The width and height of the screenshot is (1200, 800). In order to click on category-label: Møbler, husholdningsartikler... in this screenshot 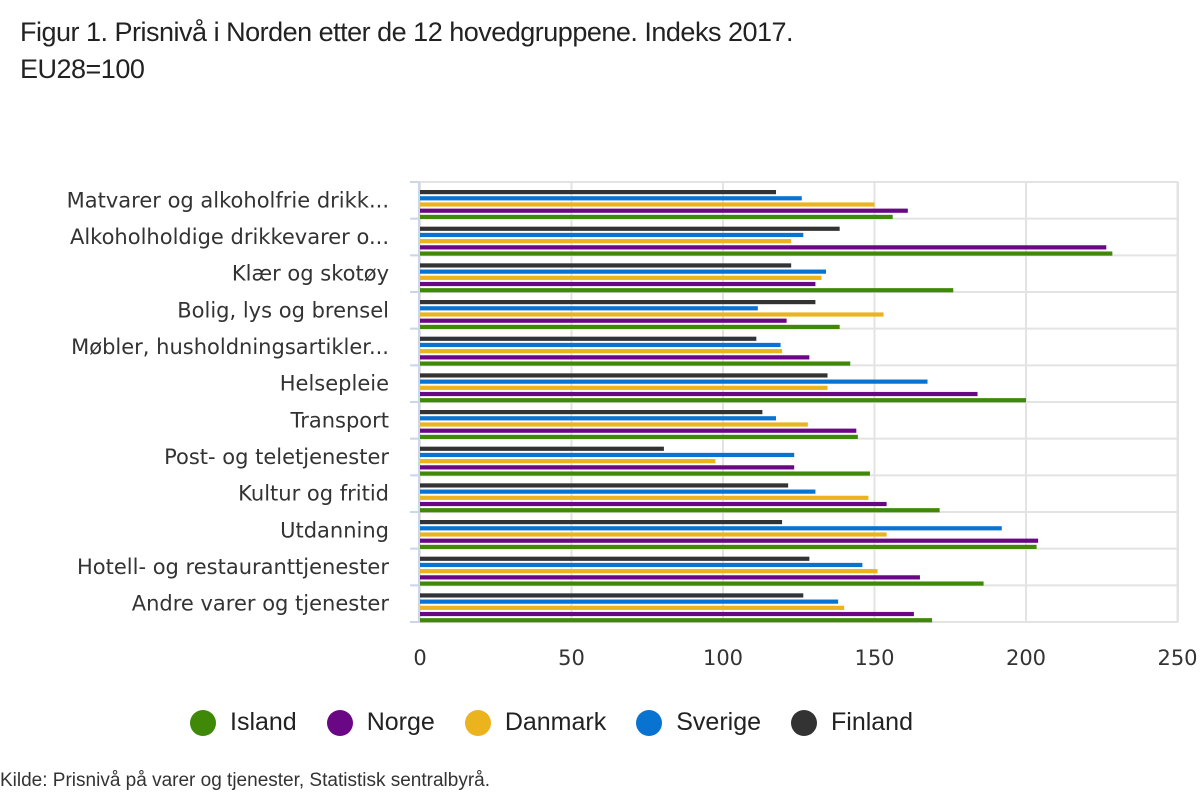, I will do `click(230, 347)`.